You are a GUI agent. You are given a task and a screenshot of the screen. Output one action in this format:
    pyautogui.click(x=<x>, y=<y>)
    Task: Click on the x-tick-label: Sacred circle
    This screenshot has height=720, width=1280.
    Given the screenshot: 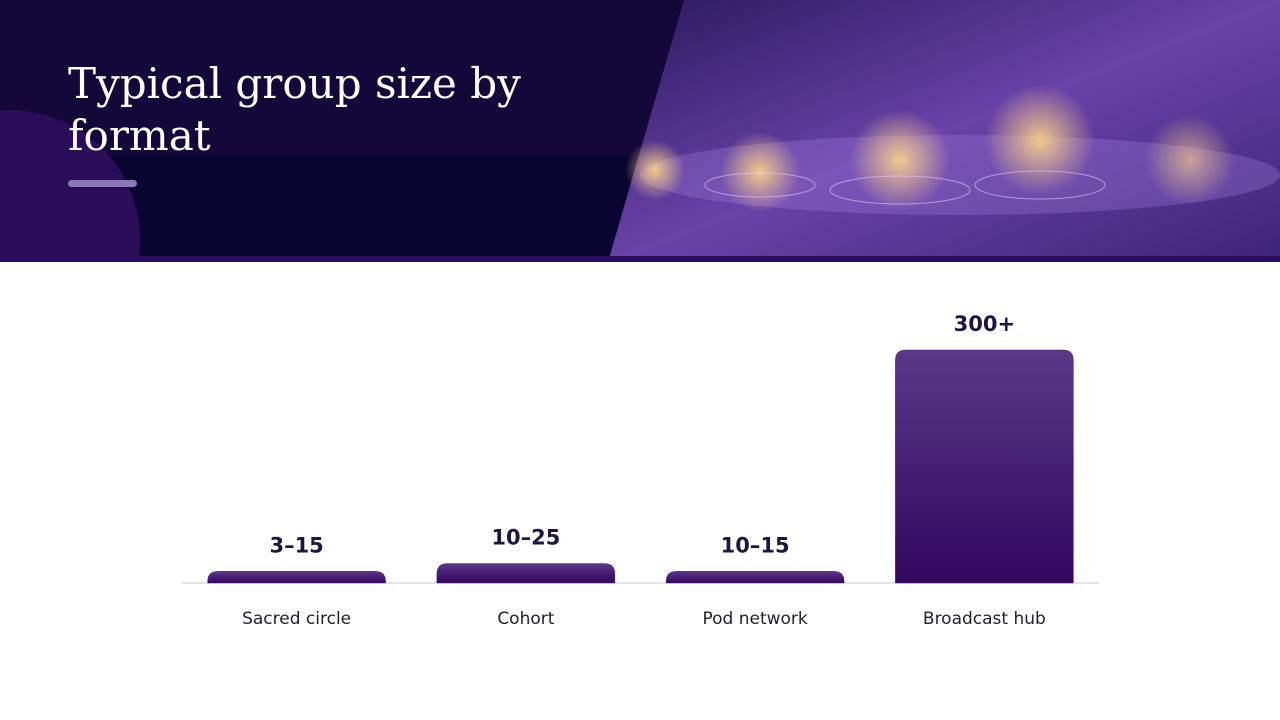 What is the action you would take?
    pyautogui.click(x=296, y=619)
    